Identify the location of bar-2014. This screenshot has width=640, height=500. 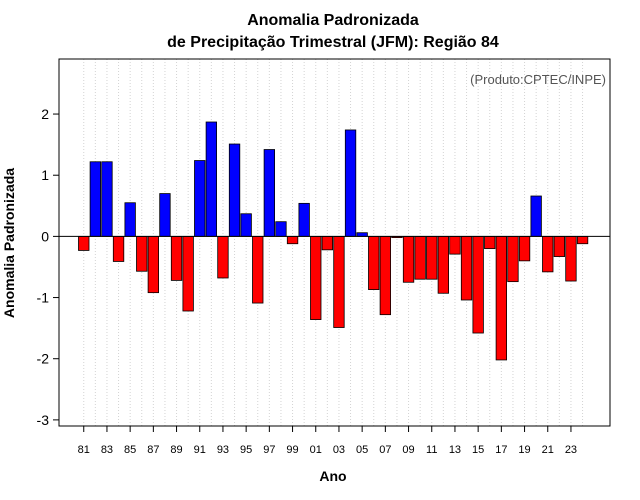
(466, 268).